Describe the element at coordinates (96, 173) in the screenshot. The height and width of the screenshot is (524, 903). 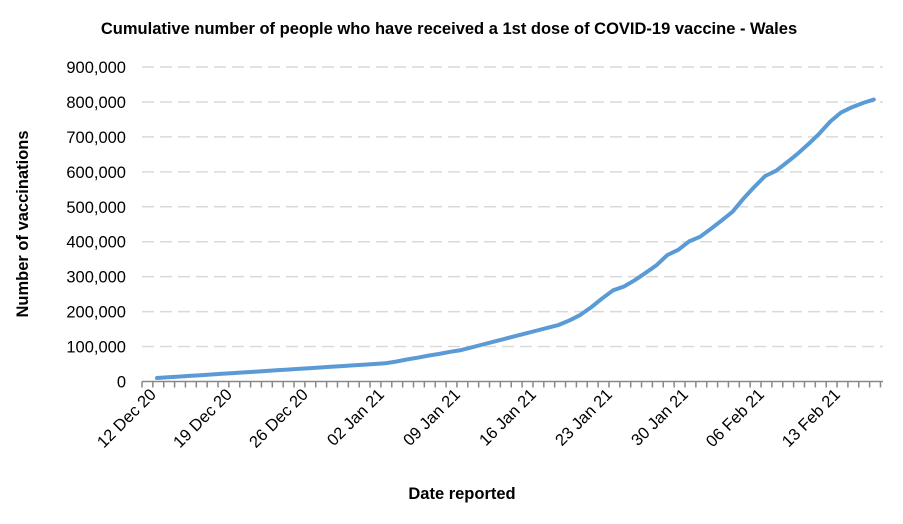
I see `y-tick-label: 600,000` at that location.